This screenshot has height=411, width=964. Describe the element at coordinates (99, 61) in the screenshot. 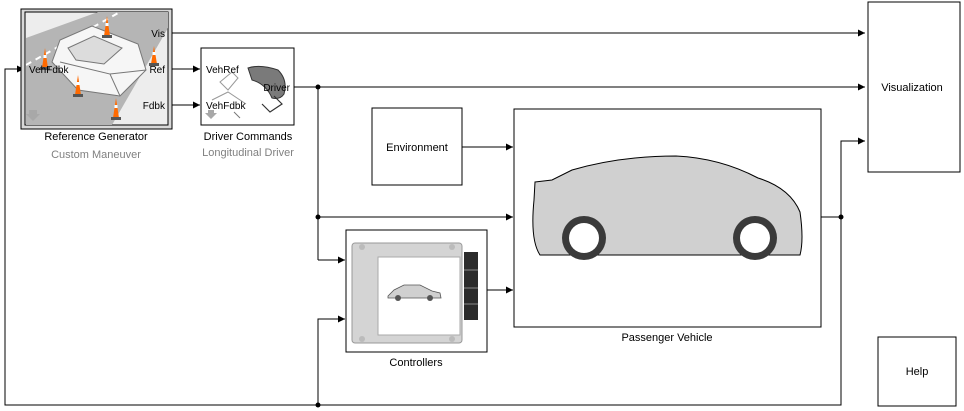

I see `car-wireframe-image` at that location.